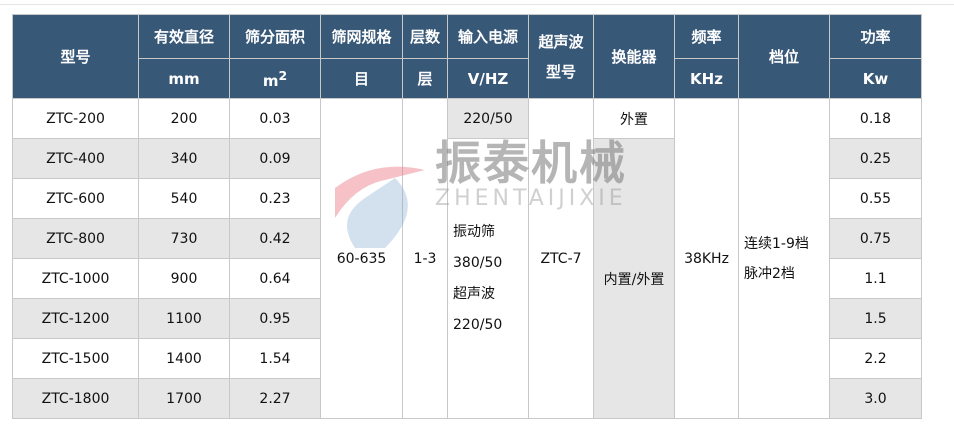 This screenshot has width=954, height=433. What do you see at coordinates (275, 36) in the screenshot?
I see `header-area: 筛分面积` at bounding box center [275, 36].